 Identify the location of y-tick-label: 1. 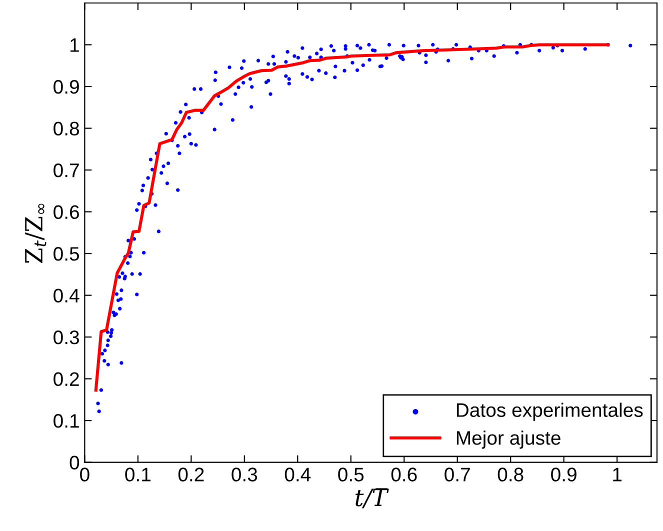
(74, 45).